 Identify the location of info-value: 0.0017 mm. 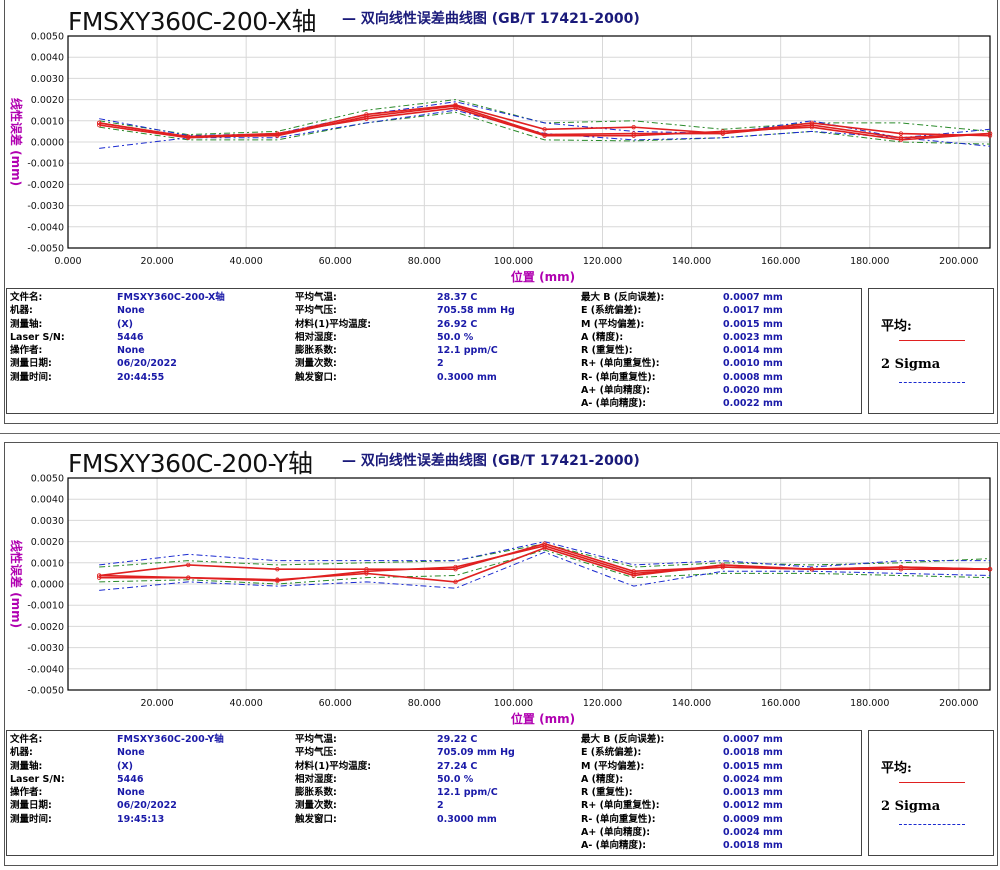
(753, 311).